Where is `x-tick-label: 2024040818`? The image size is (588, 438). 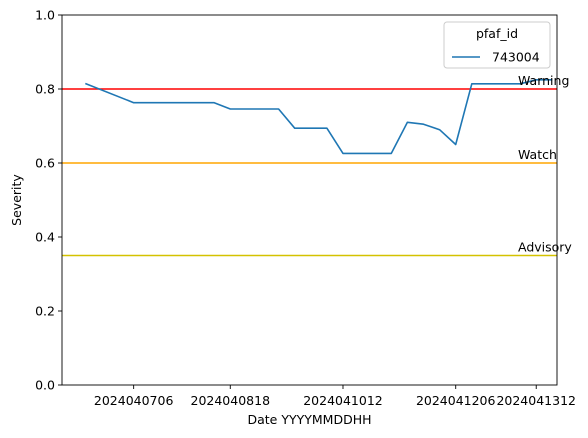 x-tick-label: 2024040818 is located at coordinates (231, 400).